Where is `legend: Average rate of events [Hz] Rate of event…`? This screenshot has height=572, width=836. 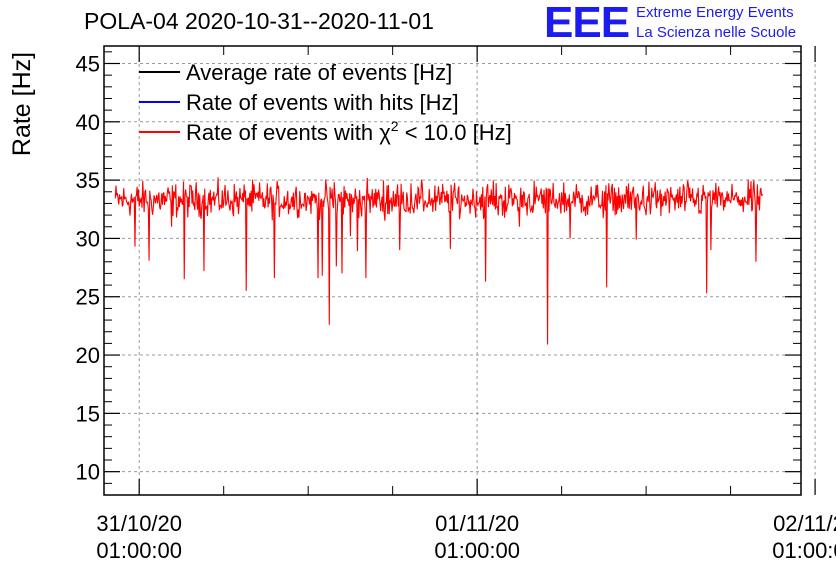
legend: Average rate of events [Hz] Rate of event… is located at coordinates (325, 102).